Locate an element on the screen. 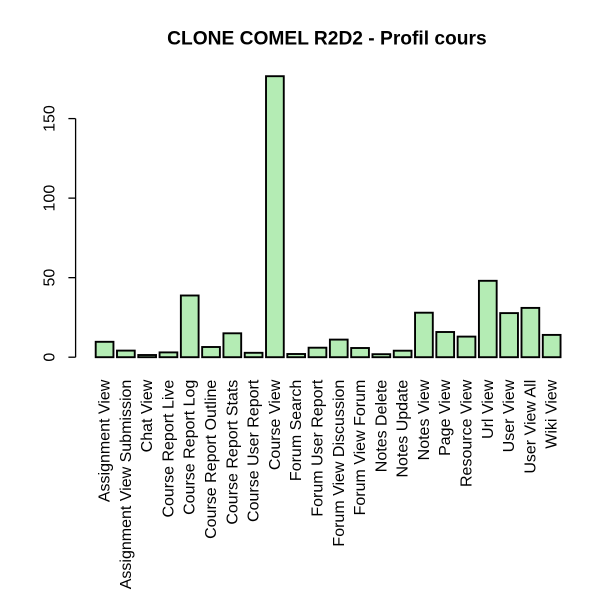  svg-text: Assignment View is located at coordinates (105, 440).